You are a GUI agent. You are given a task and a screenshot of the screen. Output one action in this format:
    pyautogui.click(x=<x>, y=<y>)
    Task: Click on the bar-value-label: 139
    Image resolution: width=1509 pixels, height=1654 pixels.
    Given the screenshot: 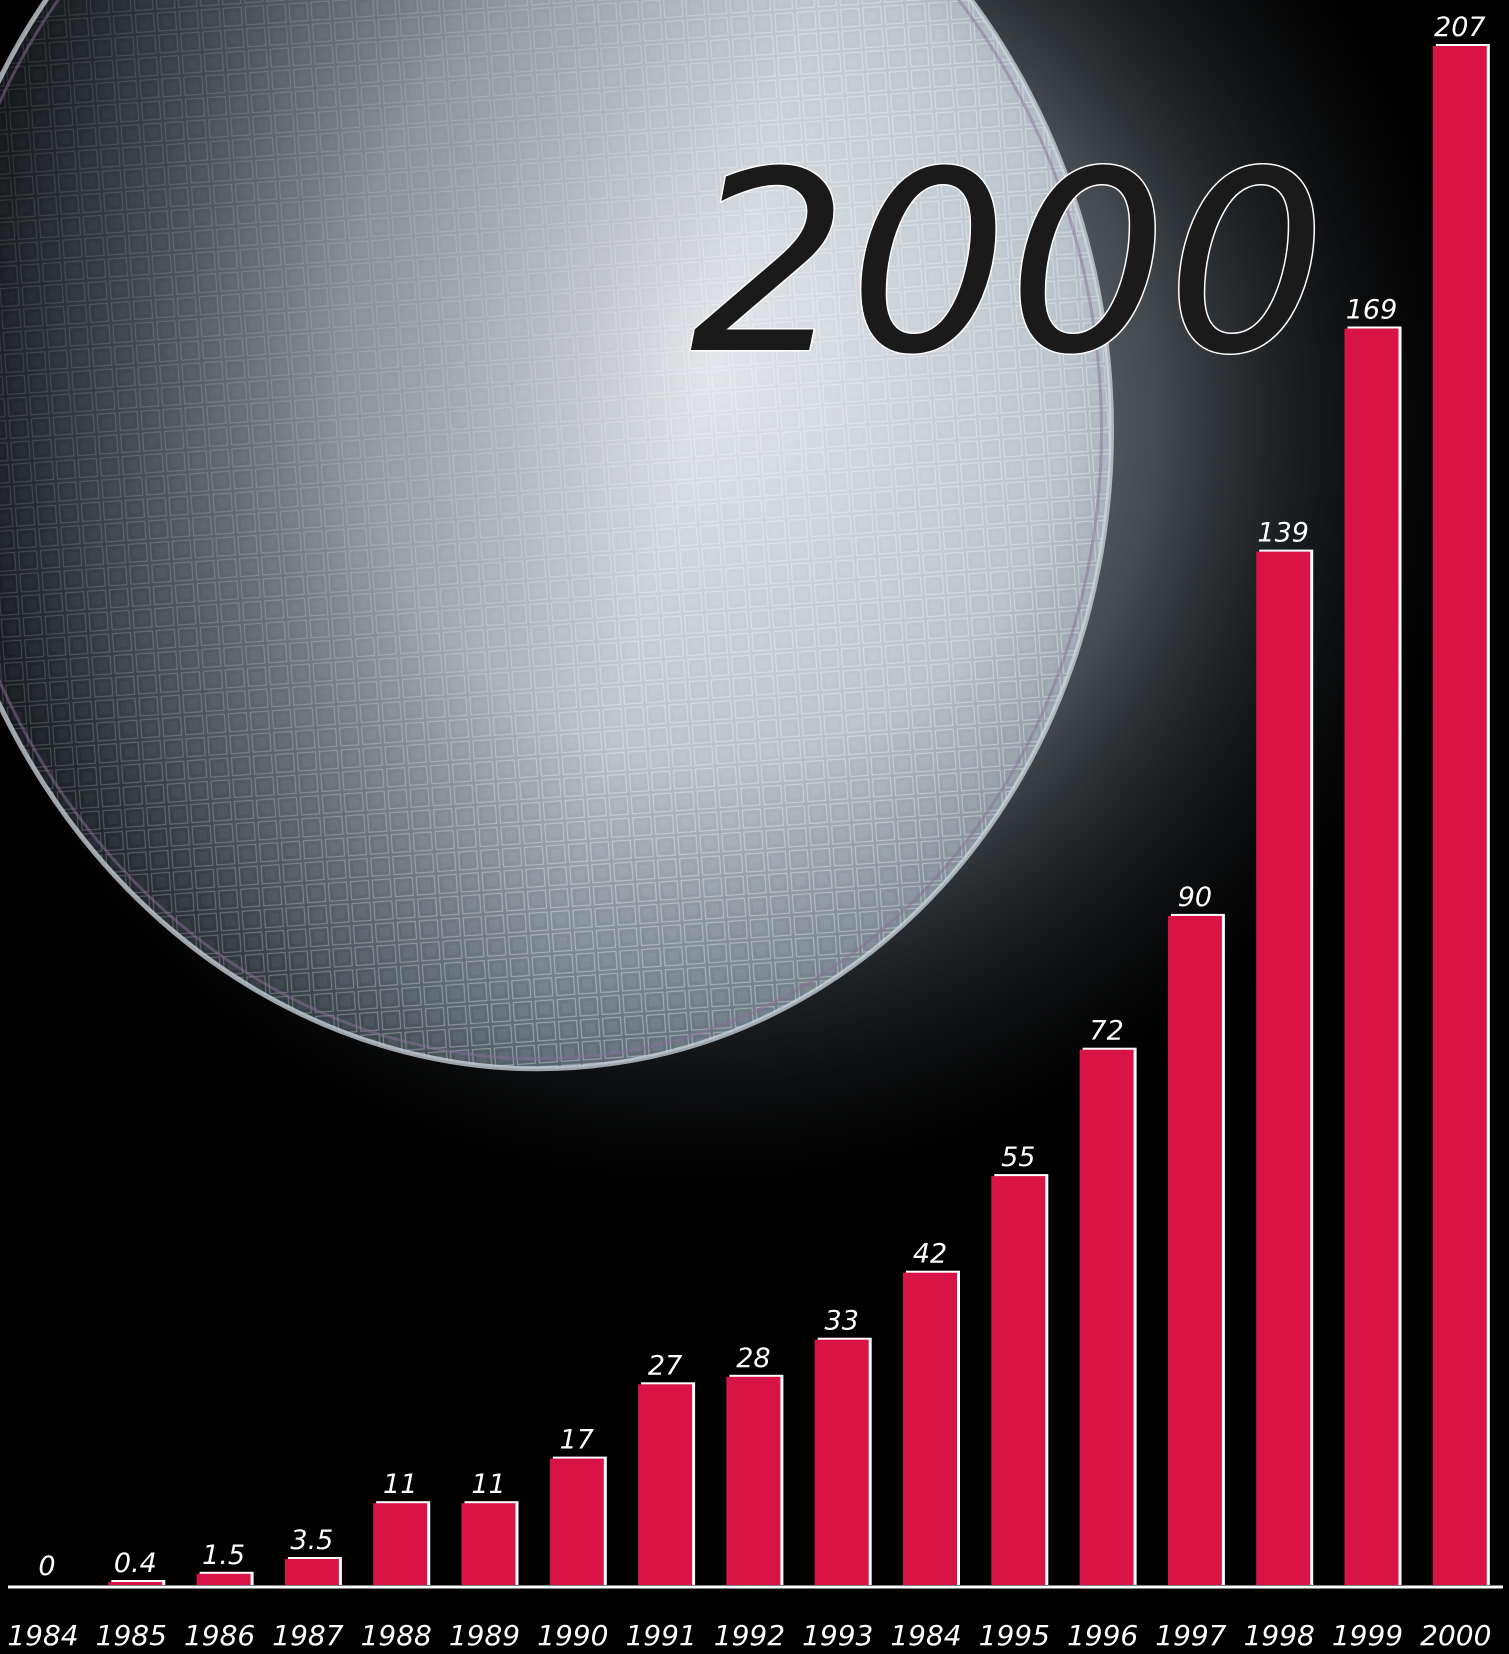 What is the action you would take?
    pyautogui.click(x=1283, y=533)
    